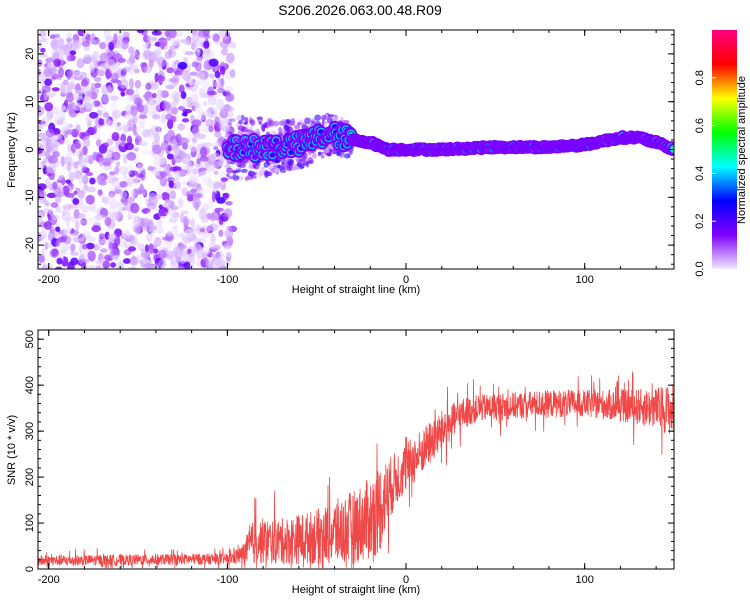  I want to click on ridge-blob, so click(272, 155).